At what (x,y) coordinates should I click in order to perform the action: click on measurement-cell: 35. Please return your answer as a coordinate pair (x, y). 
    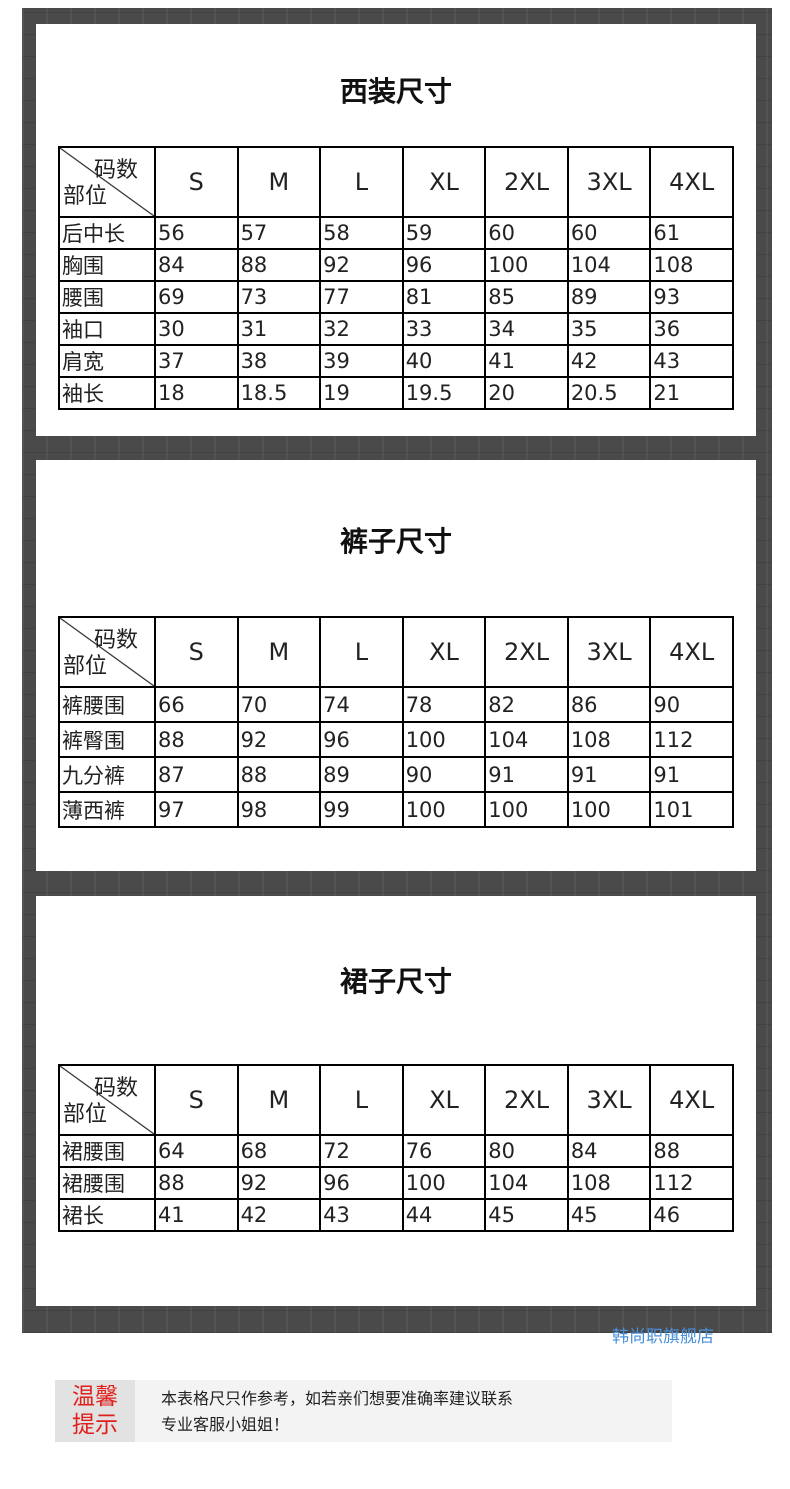
    Looking at the image, I should click on (609, 329).